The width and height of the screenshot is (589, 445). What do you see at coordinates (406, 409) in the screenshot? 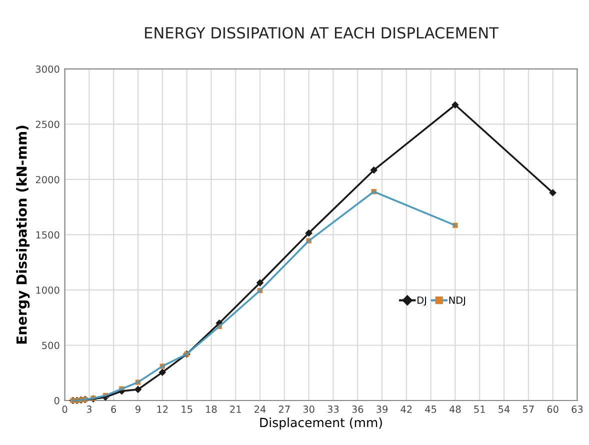
I see `x-tick-label: 42` at bounding box center [406, 409].